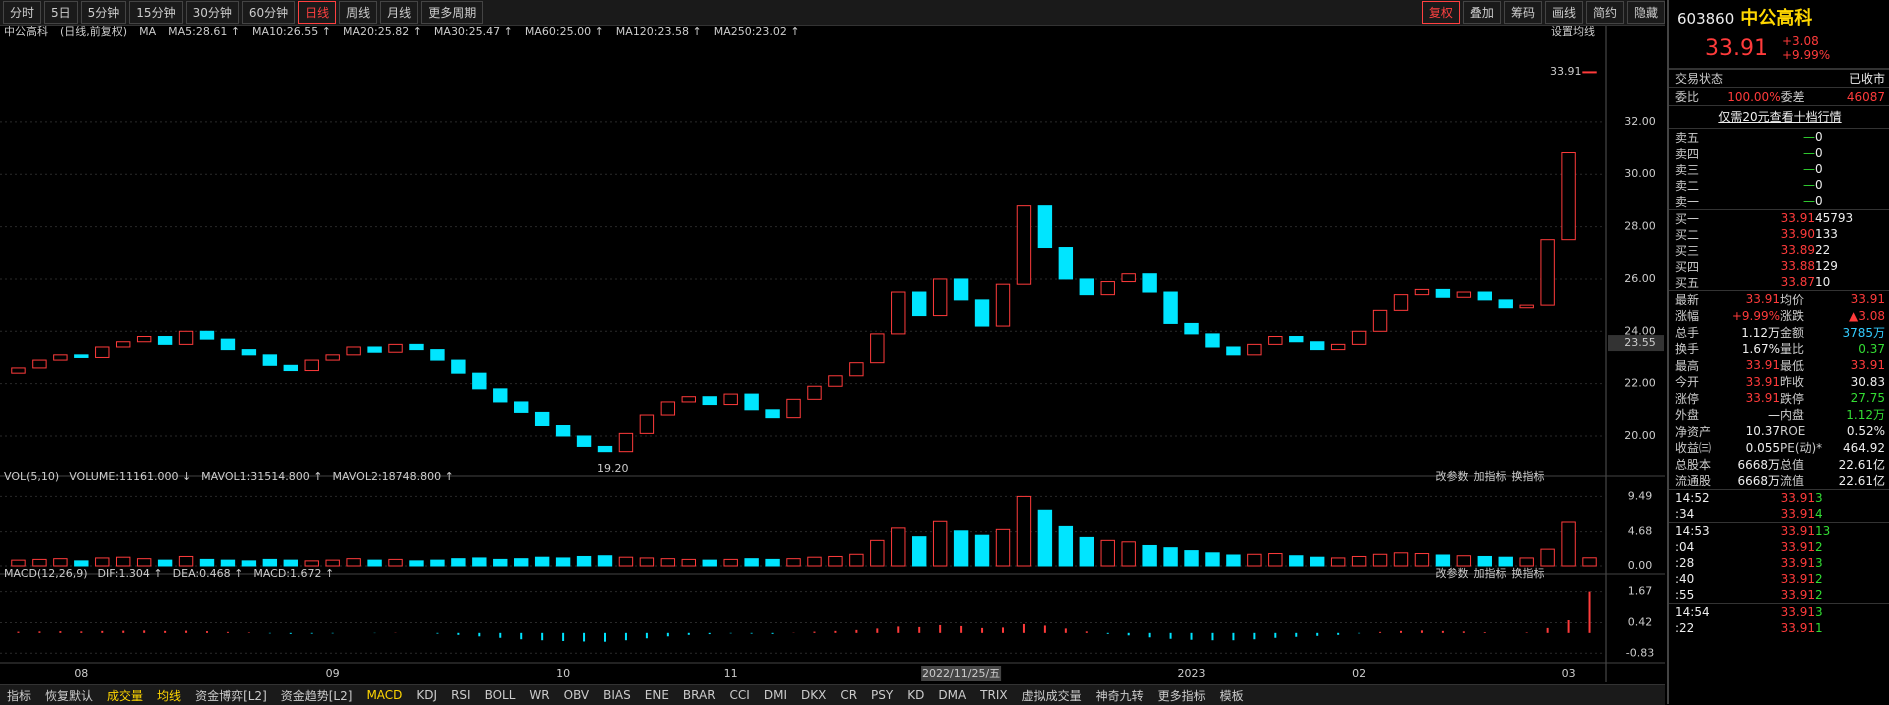 The image size is (1889, 705). I want to click on tool-button: 筹码, so click(1522, 12).